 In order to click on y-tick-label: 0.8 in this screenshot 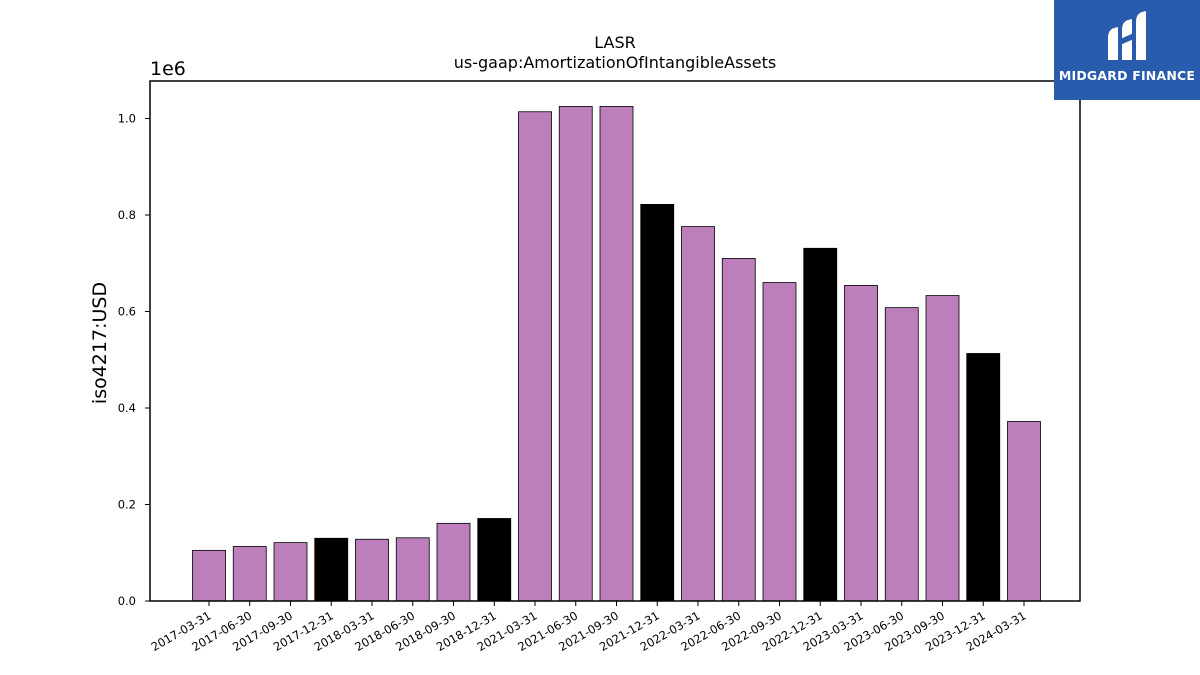, I will do `click(127, 215)`.